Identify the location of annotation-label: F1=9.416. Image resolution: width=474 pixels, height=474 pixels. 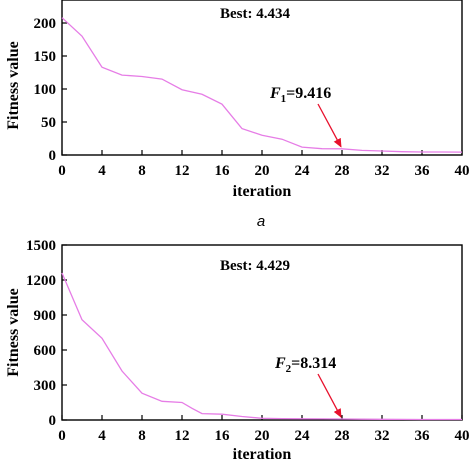
(300, 95).